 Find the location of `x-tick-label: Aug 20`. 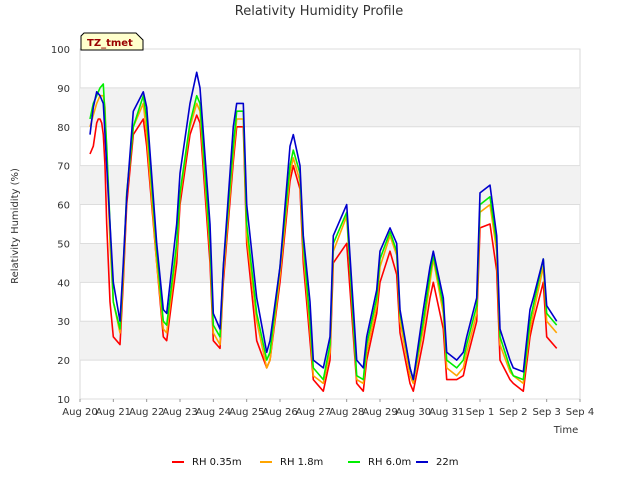

x-tick-label: Aug 20 is located at coordinates (79, 412).